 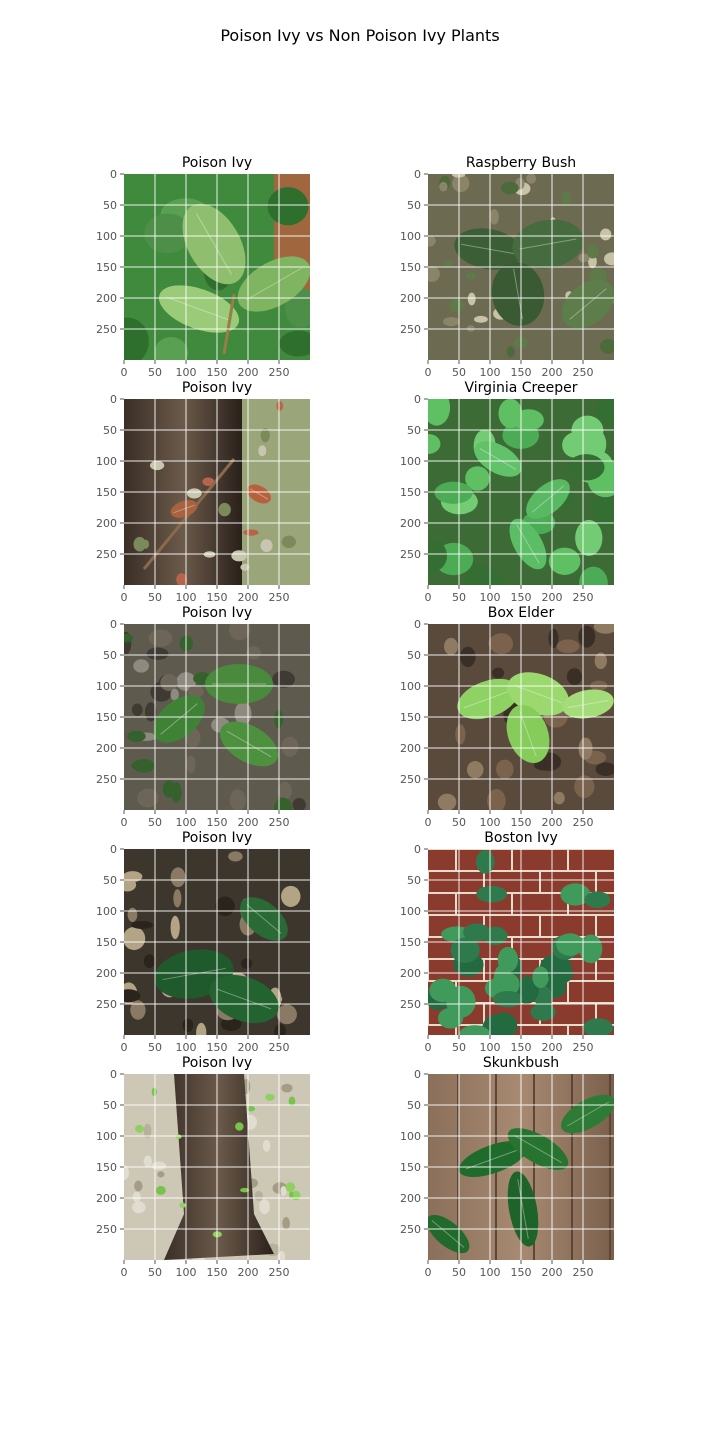 I want to click on panel-title: Skunkbush, so click(x=521, y=1063).